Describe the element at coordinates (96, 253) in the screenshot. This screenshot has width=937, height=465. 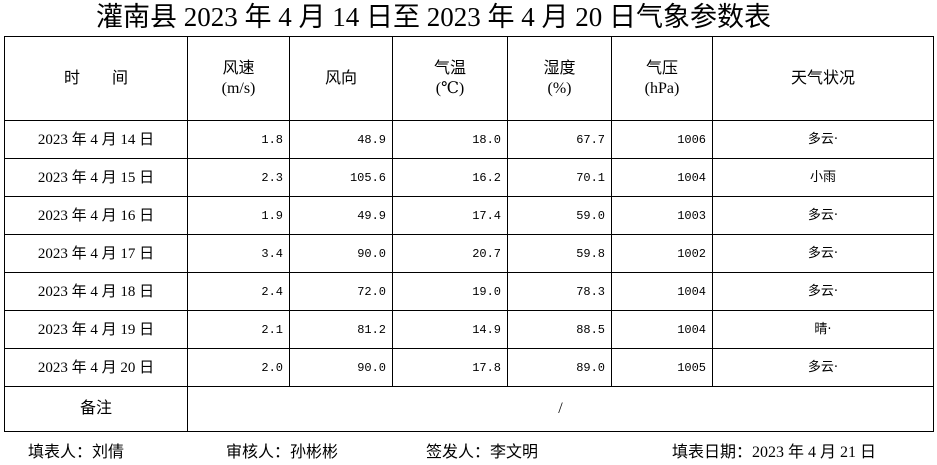
I see `table-cell: 2023 年 4 月 17 日` at that location.